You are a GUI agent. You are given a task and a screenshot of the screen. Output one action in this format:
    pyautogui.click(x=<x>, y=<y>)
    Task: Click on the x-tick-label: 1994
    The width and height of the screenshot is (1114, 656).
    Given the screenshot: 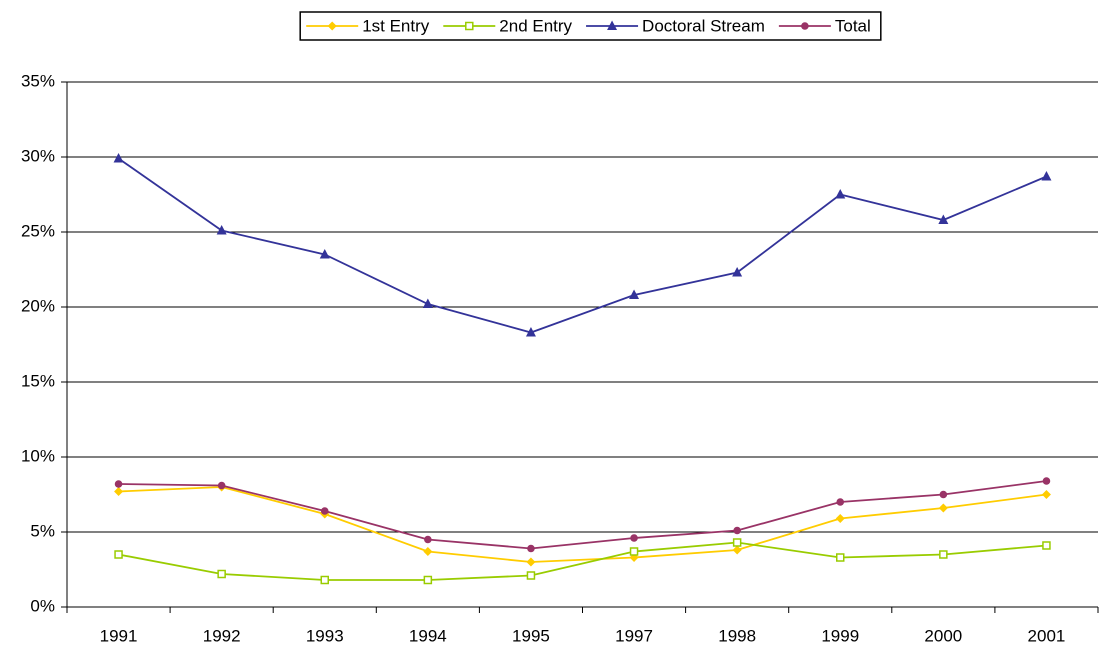 What is the action you would take?
    pyautogui.click(x=428, y=635)
    